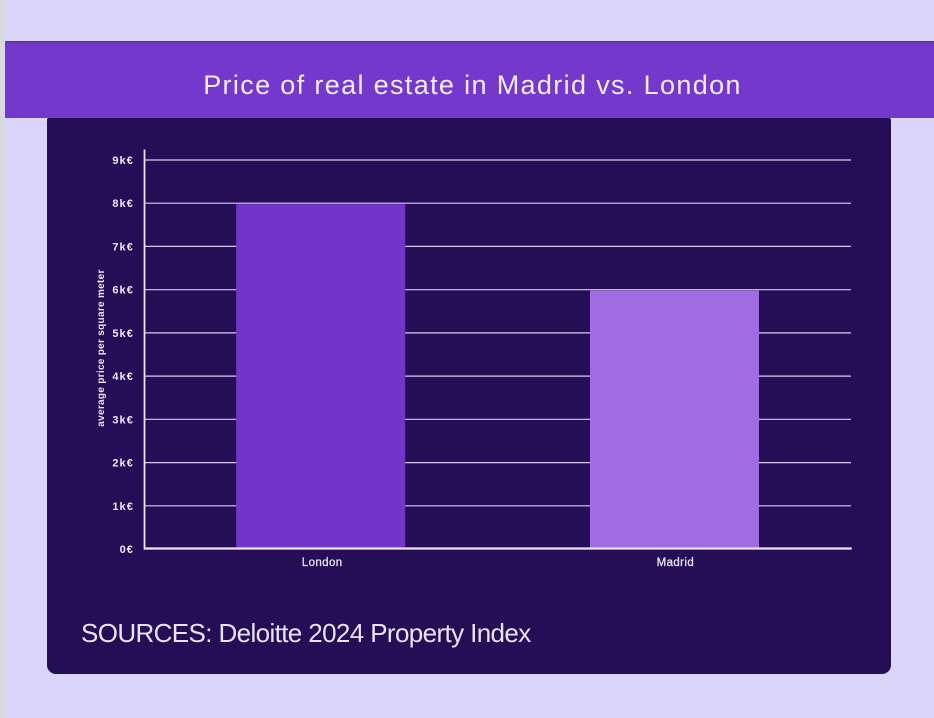 The height and width of the screenshot is (718, 934). I want to click on svg-text: 5k€, so click(123, 334).